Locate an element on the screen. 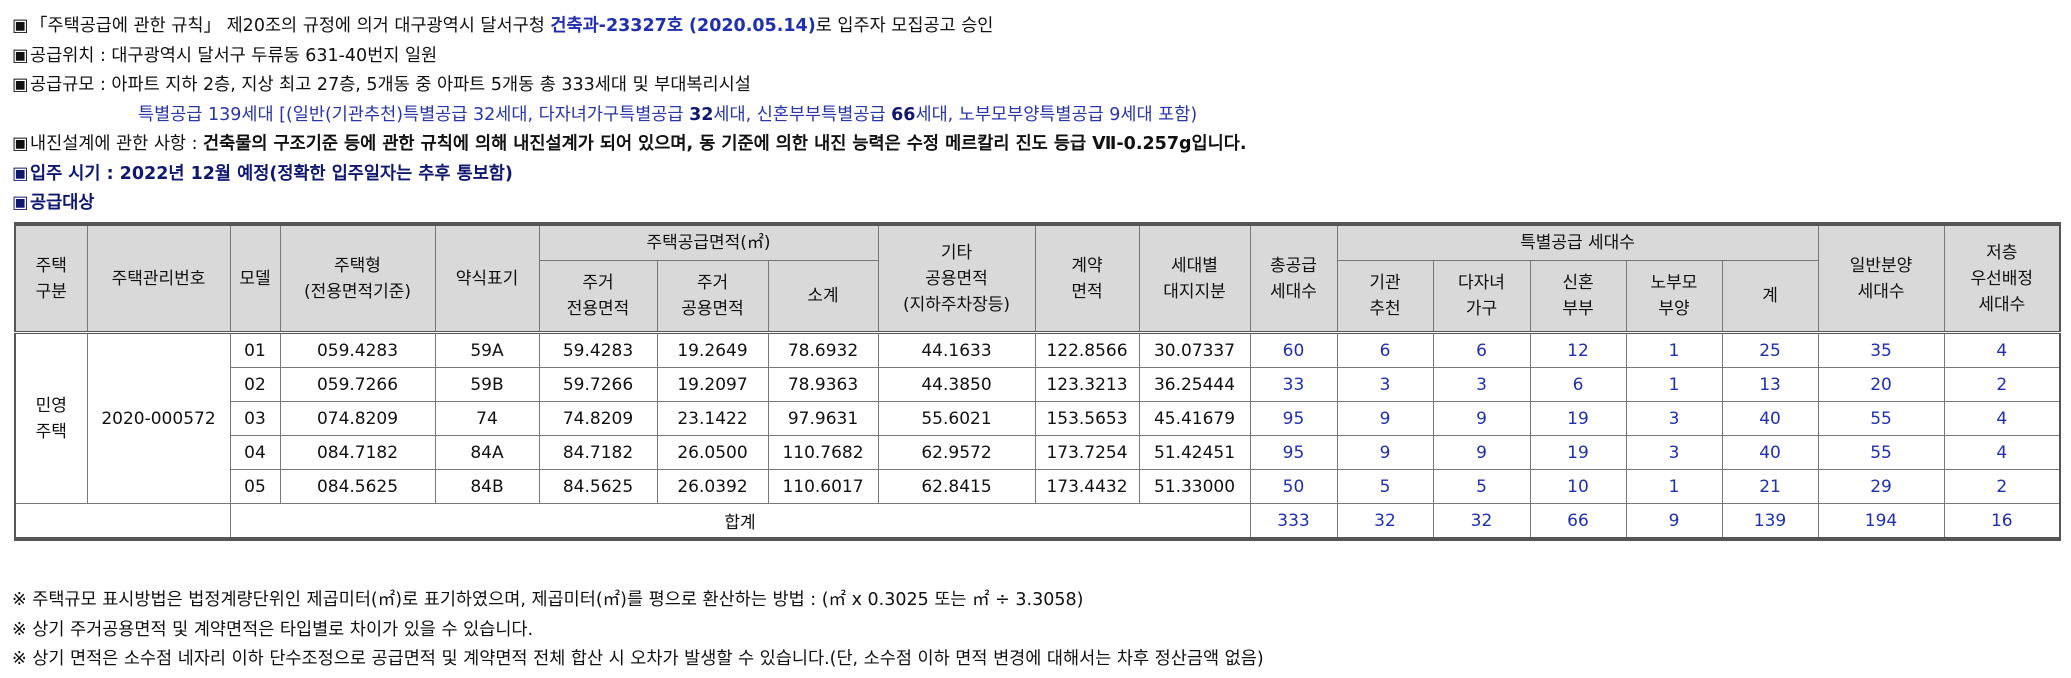  col-subtotal: 소계 is located at coordinates (823, 296).